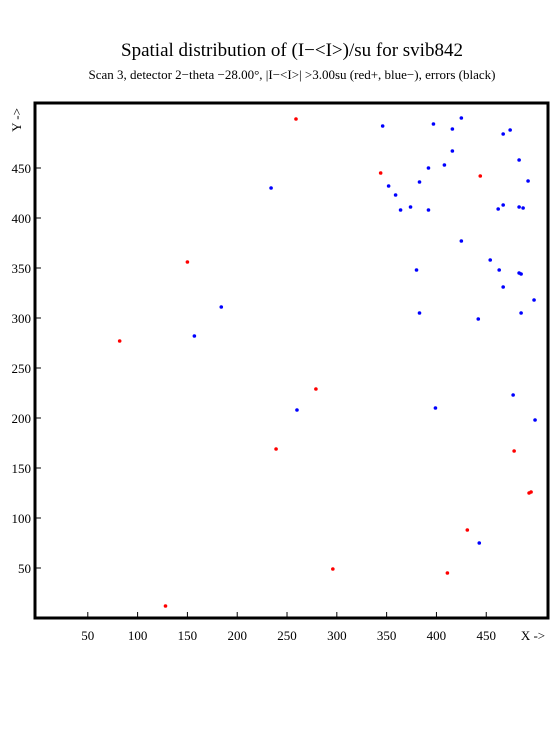 The image size is (555, 730). I want to click on x-tick-label: 150, so click(188, 635).